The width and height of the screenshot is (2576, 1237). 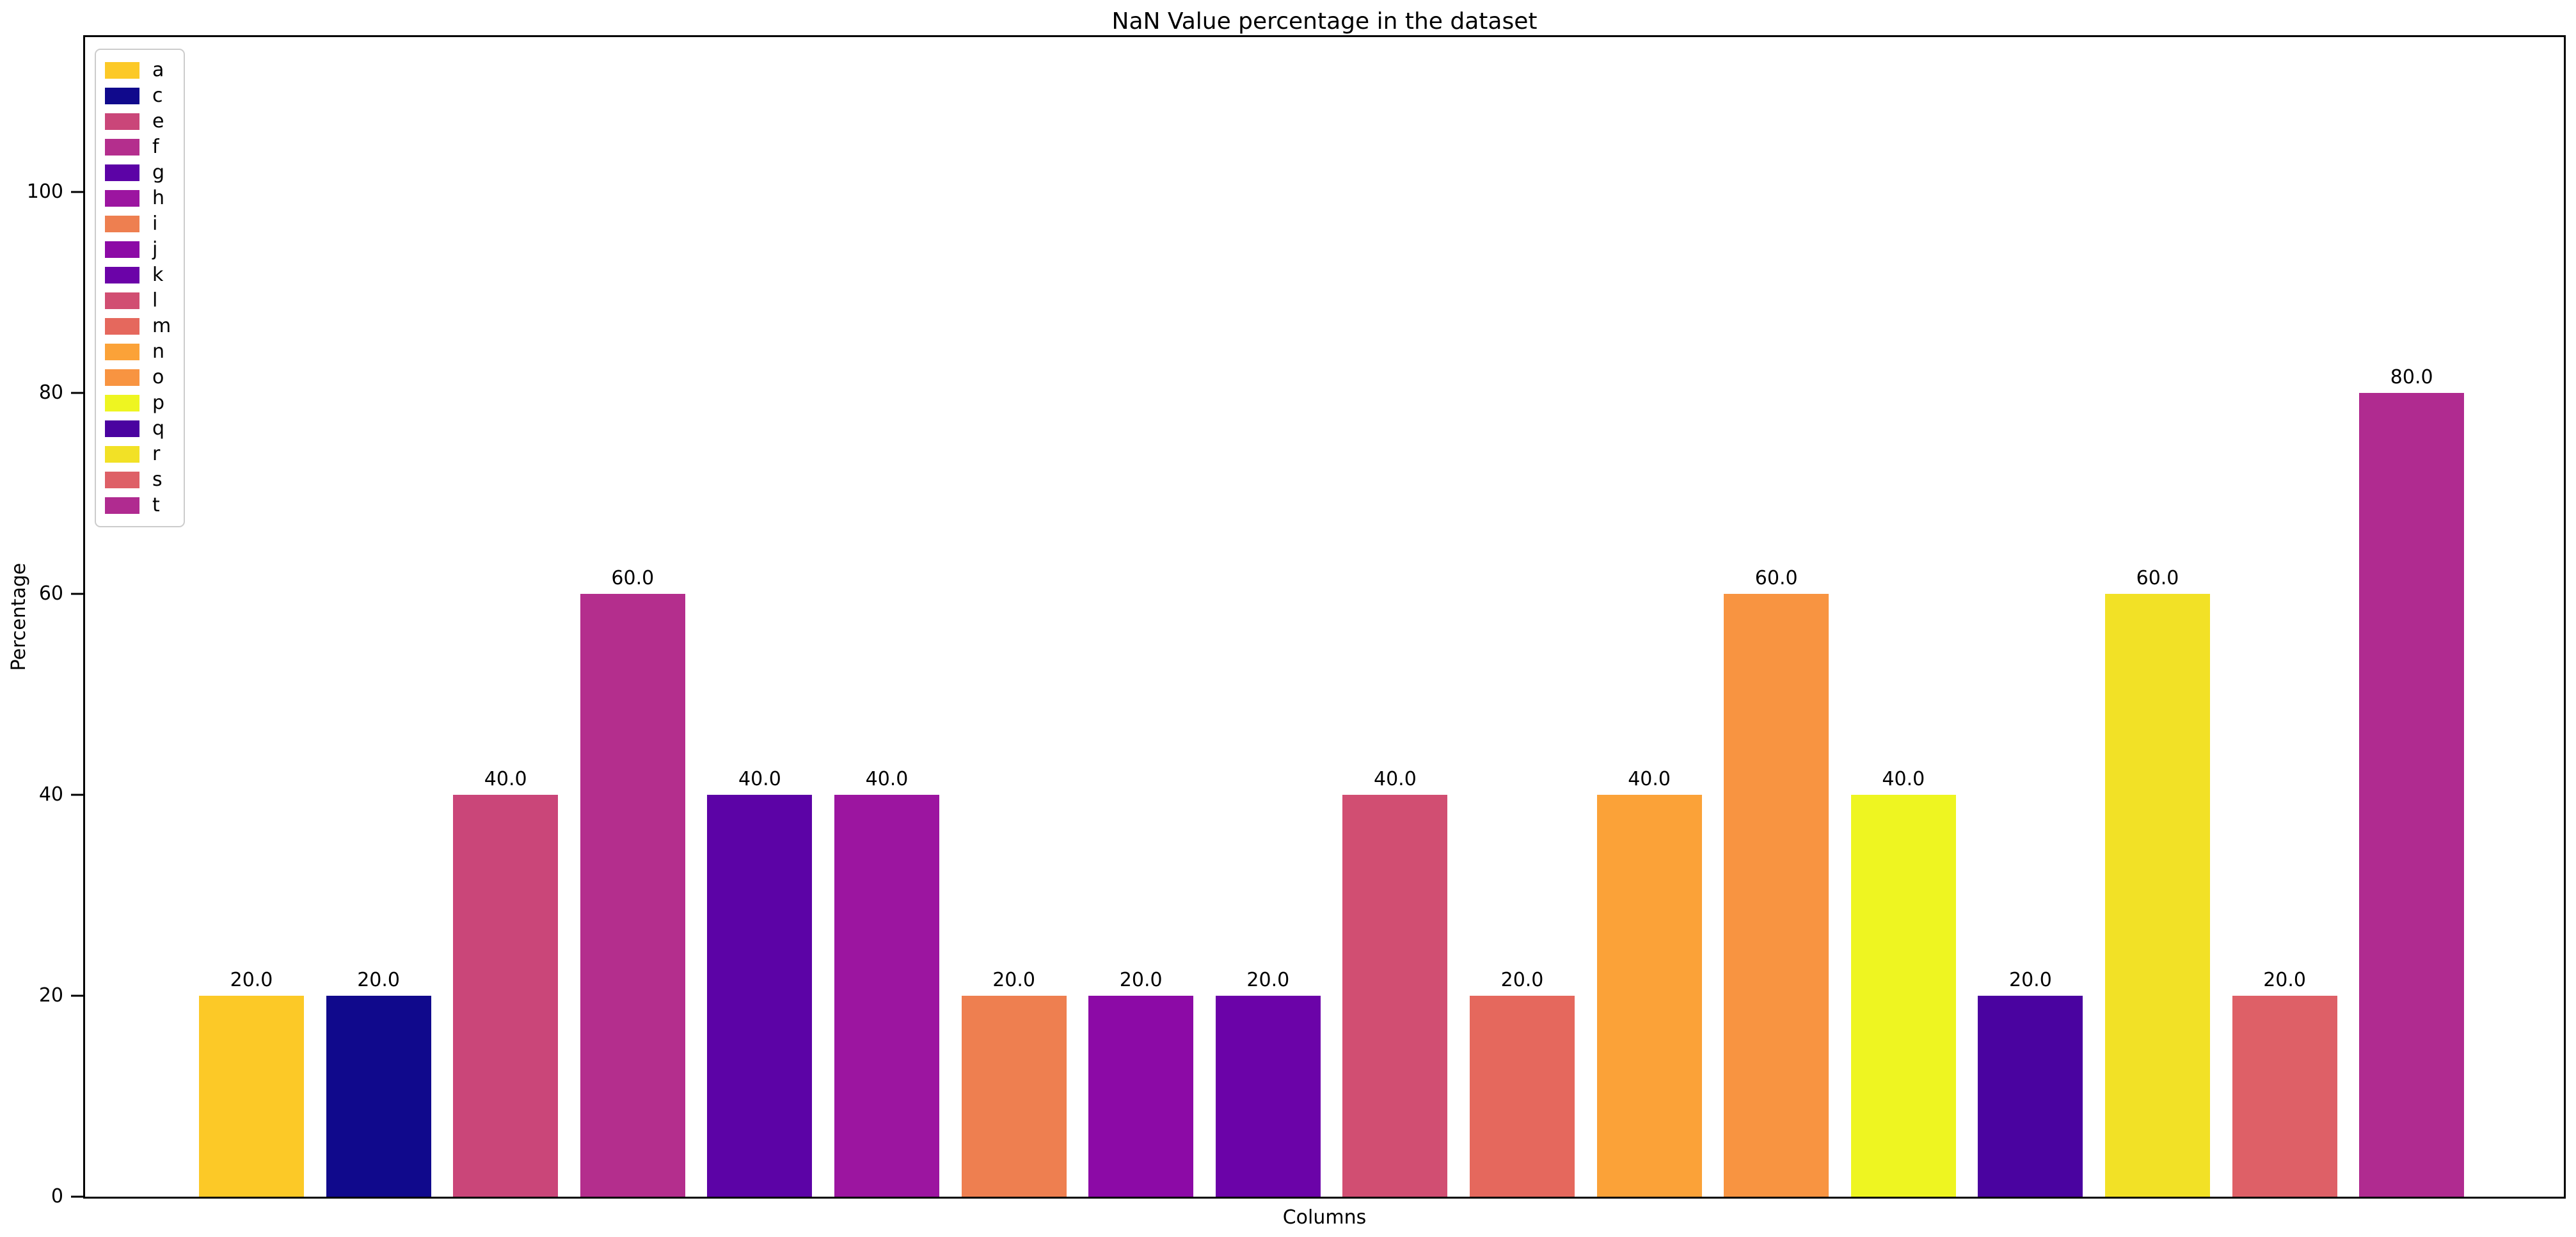 I want to click on bar-value-label-l: 40.0, so click(x=1395, y=778).